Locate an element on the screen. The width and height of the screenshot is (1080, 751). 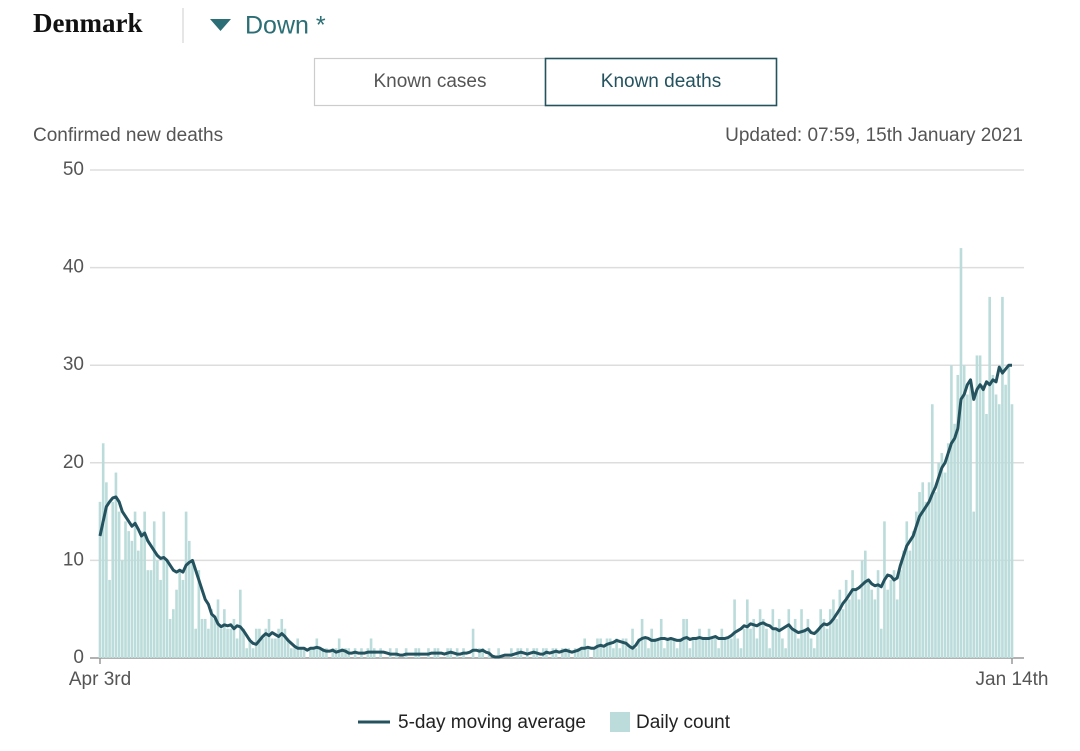
tab: Known deaths is located at coordinates (661, 82).